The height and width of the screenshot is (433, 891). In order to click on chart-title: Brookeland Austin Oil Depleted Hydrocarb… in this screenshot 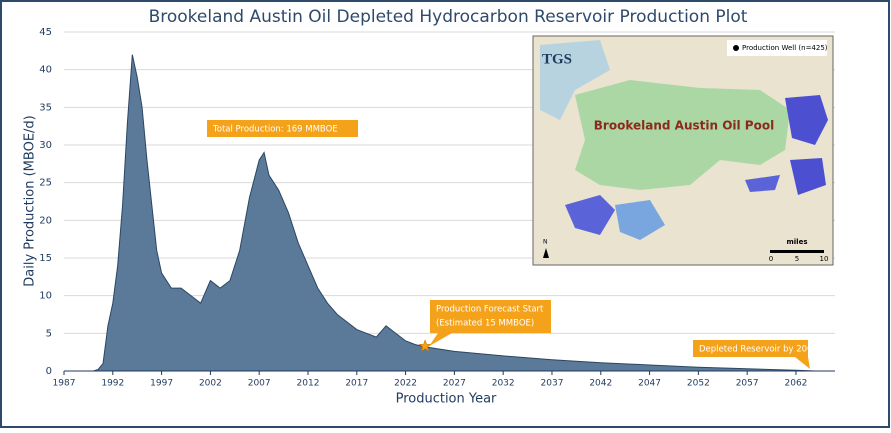, I will do `click(448, 17)`.